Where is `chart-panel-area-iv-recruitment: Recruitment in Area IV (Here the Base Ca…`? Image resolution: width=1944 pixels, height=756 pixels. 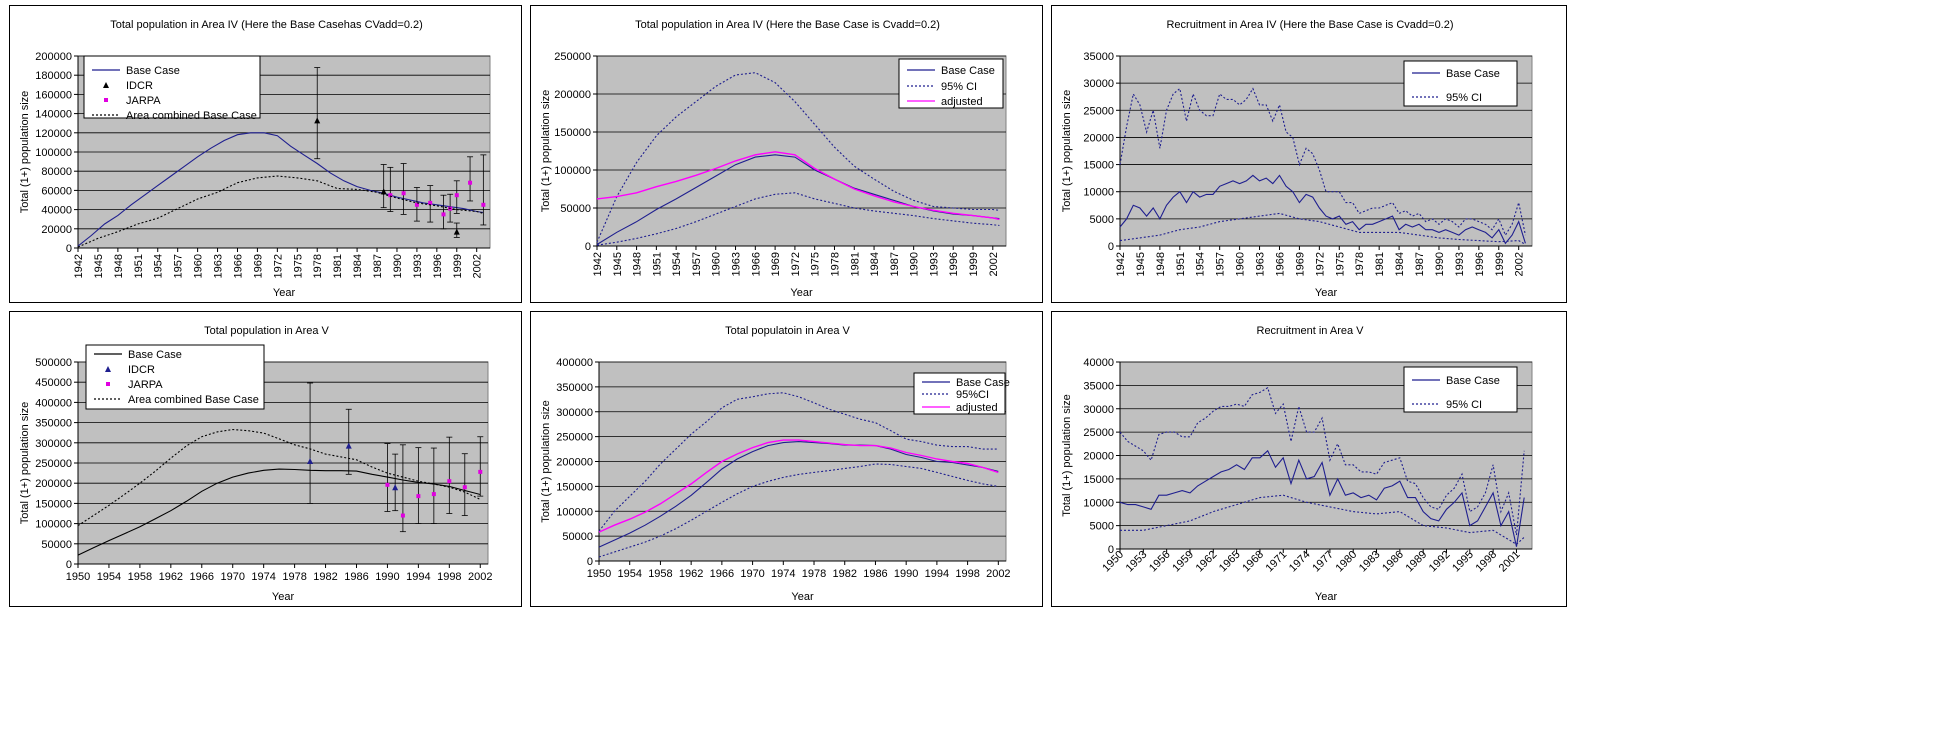 chart-panel-area-iv-recruitment: Recruitment in Area IV (Here the Base Ca… is located at coordinates (1309, 154).